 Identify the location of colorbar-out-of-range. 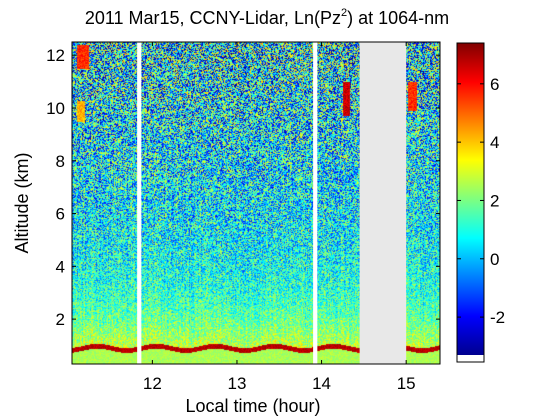
(470, 358).